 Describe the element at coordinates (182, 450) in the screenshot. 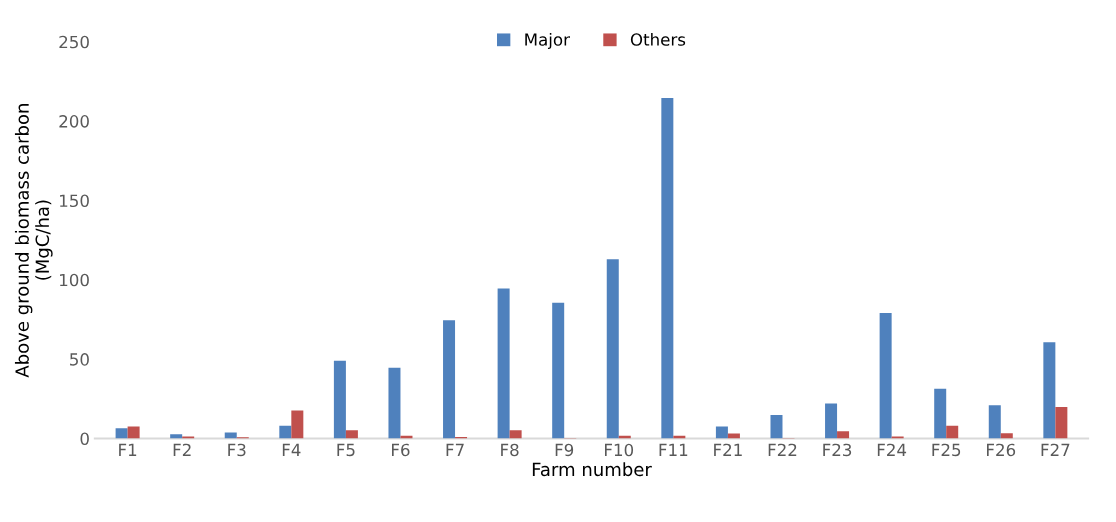

I see `x-tick-label: F2` at that location.